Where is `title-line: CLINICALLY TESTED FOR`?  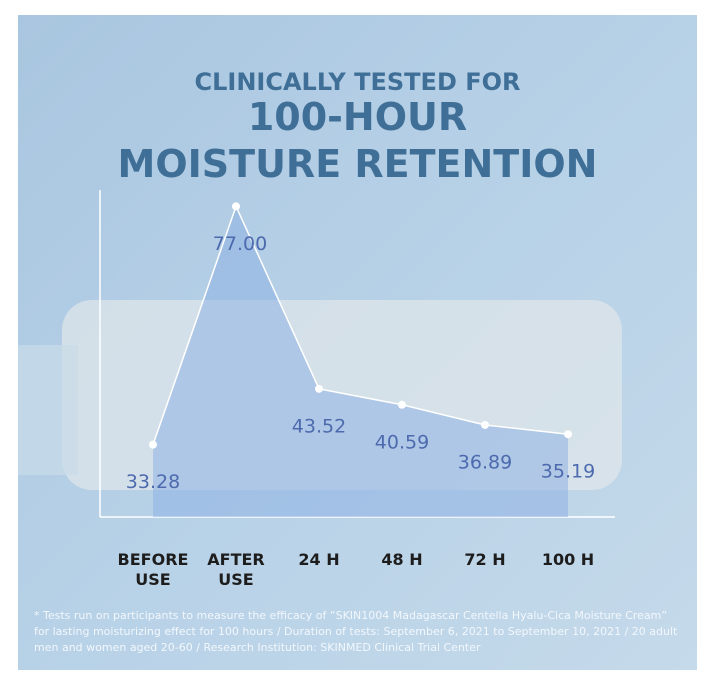
title-line: CLINICALLY TESTED FOR is located at coordinates (357, 82).